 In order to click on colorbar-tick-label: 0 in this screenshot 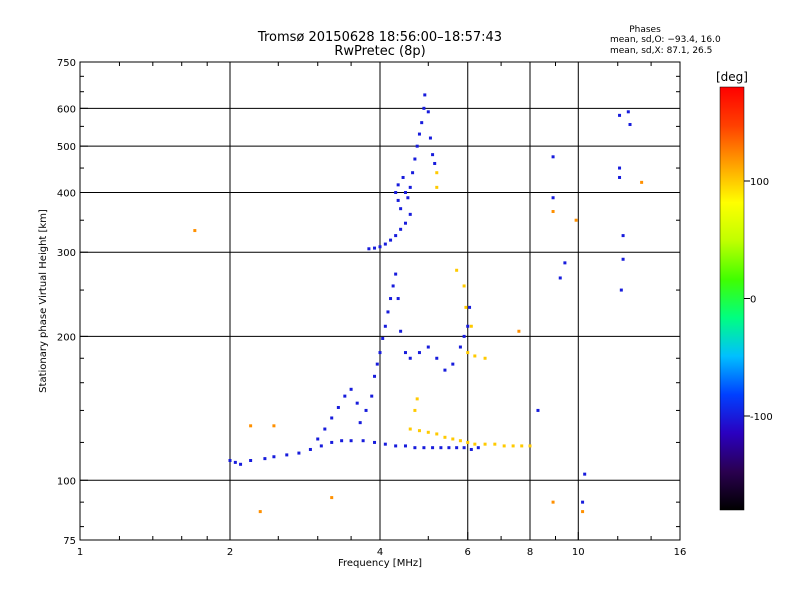, I will do `click(753, 300)`.